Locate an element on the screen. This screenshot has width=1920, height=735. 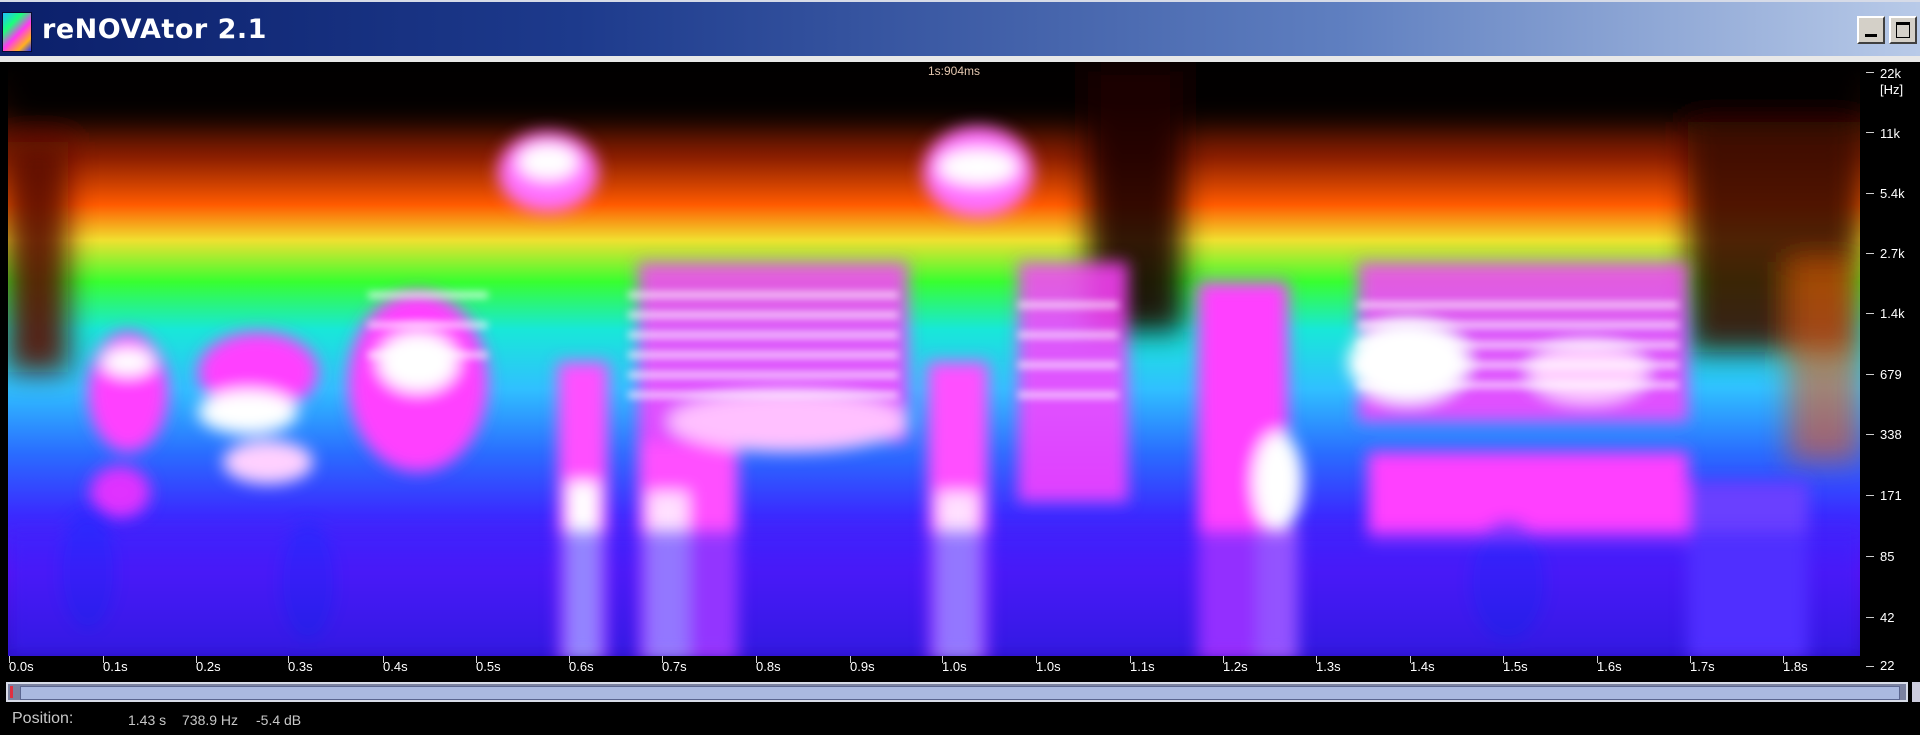
freq-label-5-4k: 5.4k is located at coordinates (1892, 193).